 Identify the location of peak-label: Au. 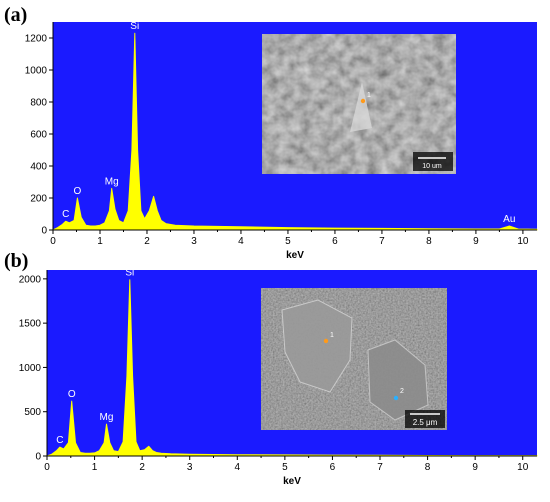
(509, 219).